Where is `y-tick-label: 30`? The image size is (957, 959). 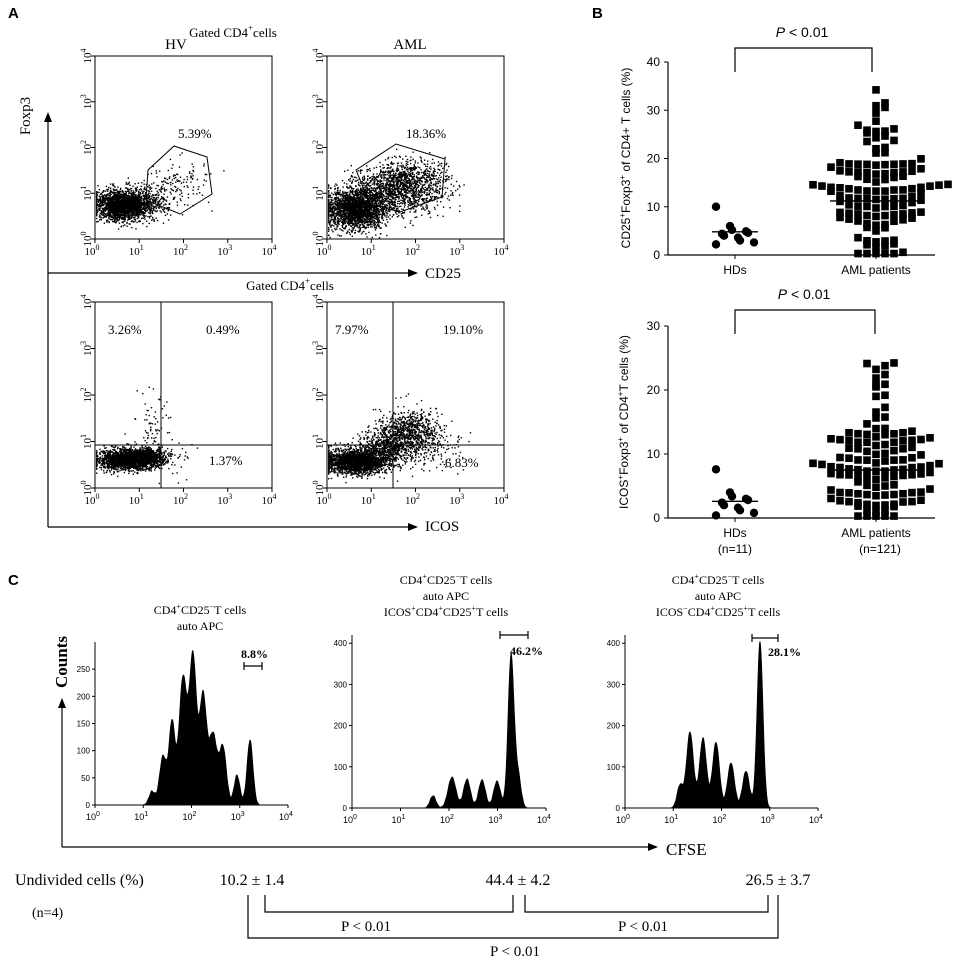
y-tick-label: 30 is located at coordinates (654, 110).